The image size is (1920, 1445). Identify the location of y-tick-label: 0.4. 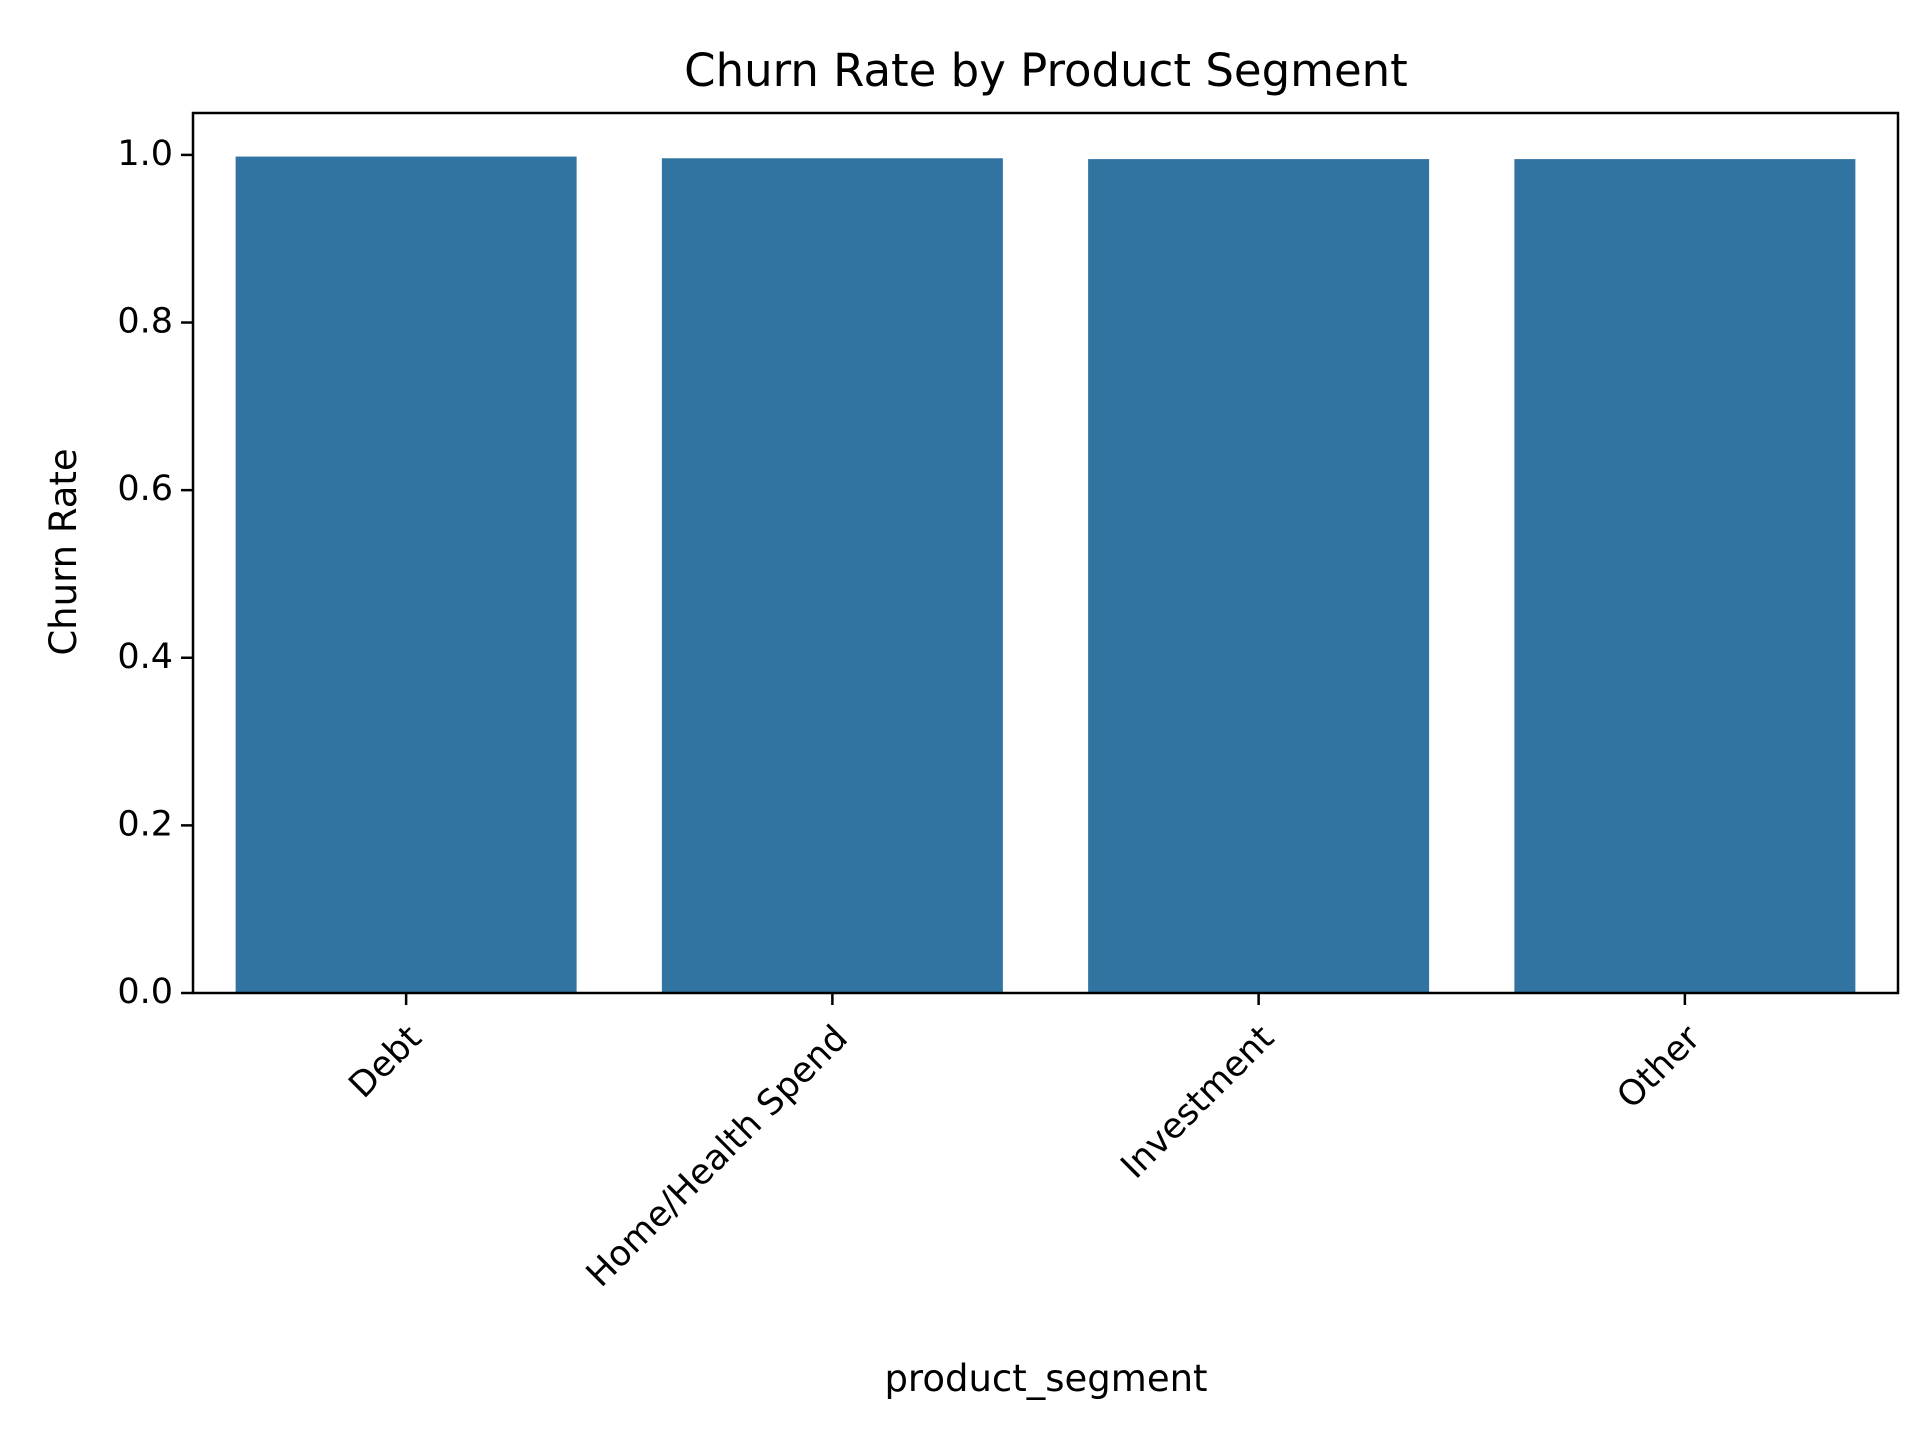
(145, 657).